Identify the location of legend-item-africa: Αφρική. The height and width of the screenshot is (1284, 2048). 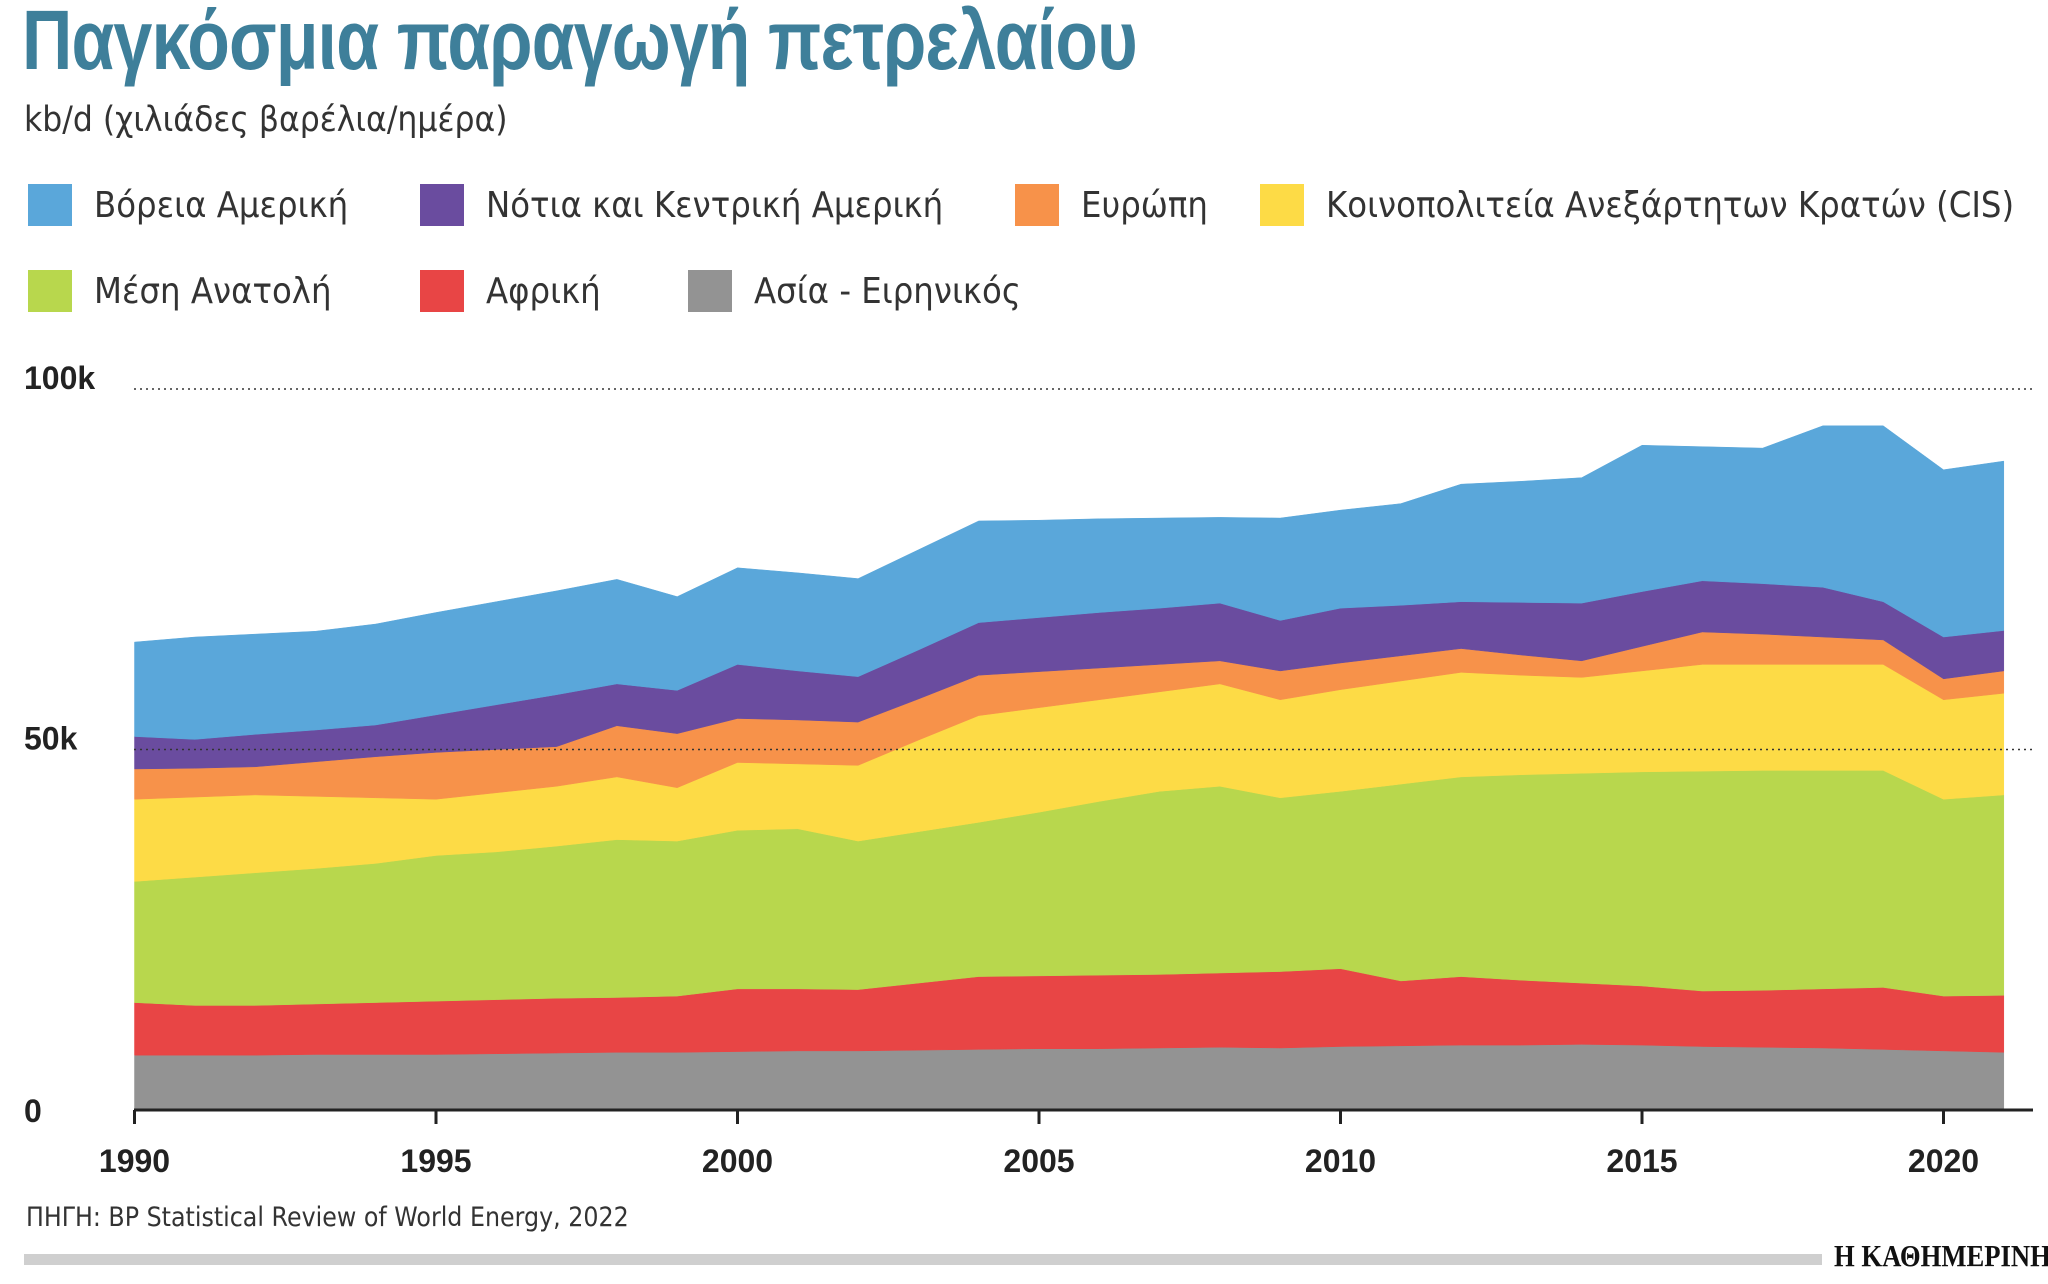
(516, 291).